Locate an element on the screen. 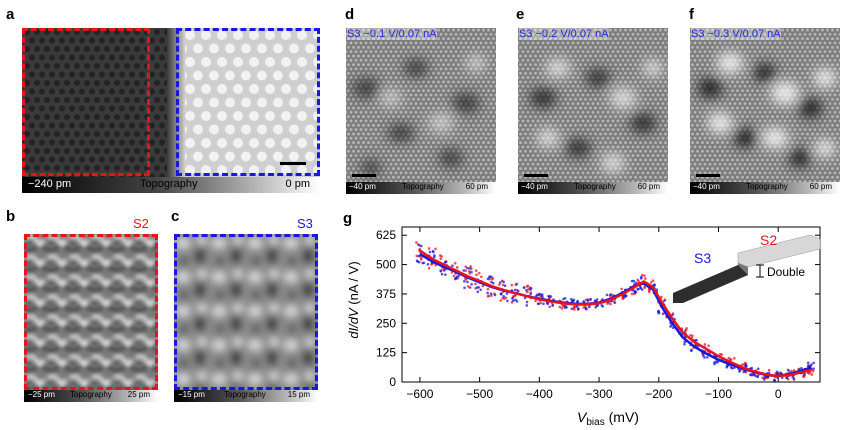  x-axis-label-main: V is located at coordinates (582, 417).